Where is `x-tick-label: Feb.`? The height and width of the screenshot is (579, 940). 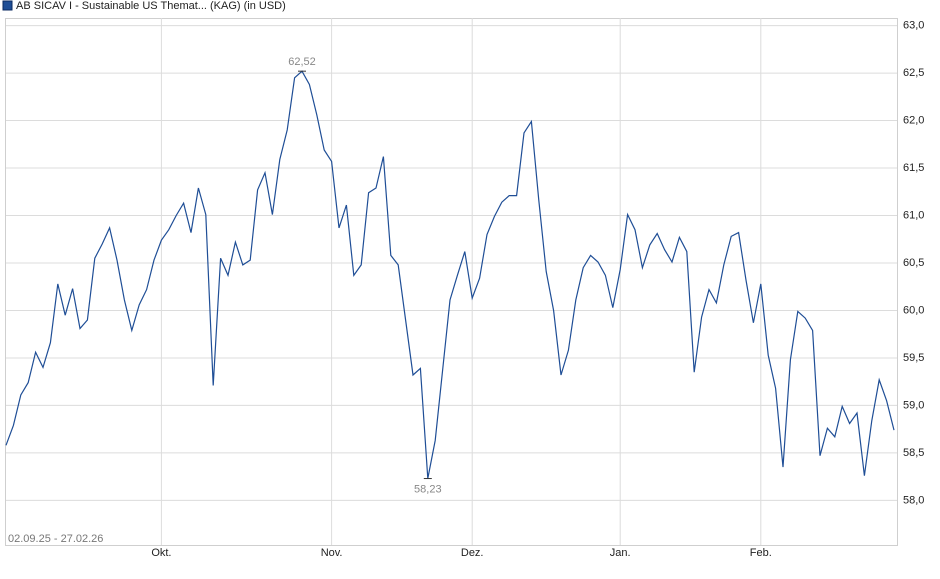 x-tick-label: Feb. is located at coordinates (761, 553).